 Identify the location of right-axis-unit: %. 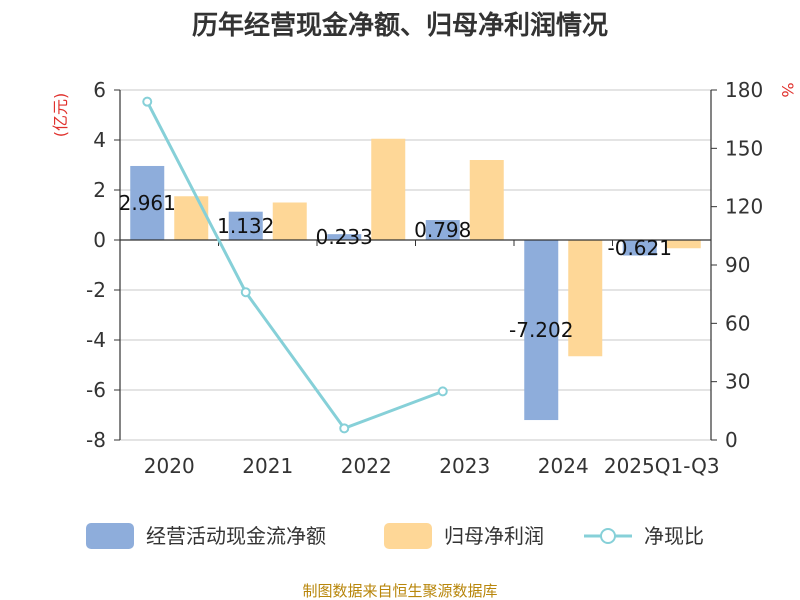
(787, 89).